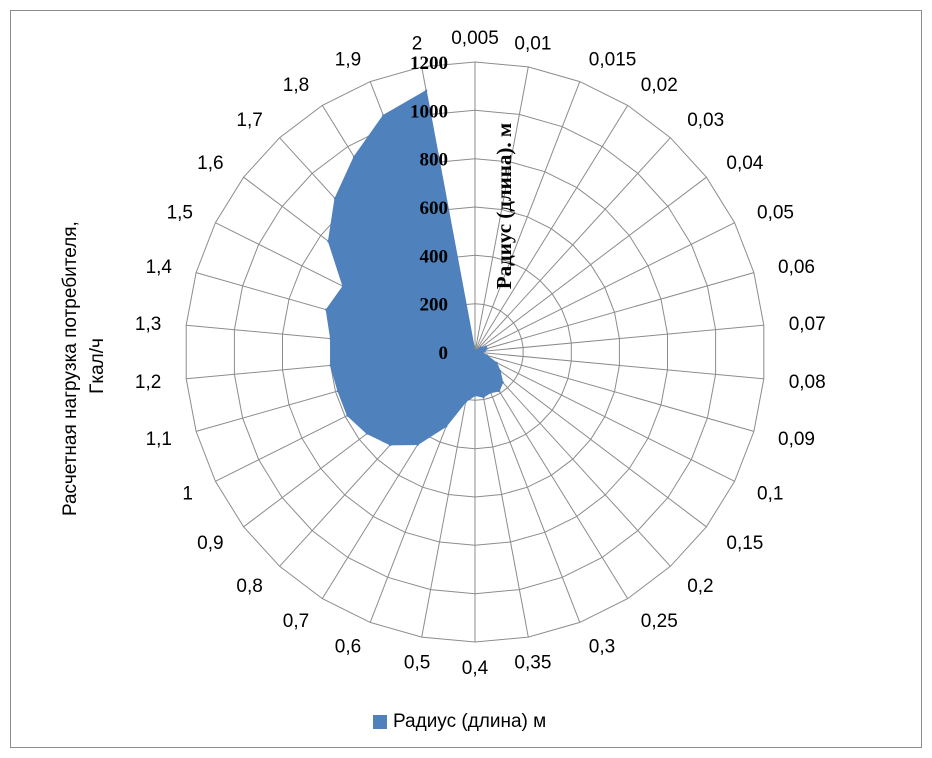 This screenshot has width=932, height=758. Describe the element at coordinates (807, 382) in the screenshot. I see `category-label-9: 0,08` at that location.